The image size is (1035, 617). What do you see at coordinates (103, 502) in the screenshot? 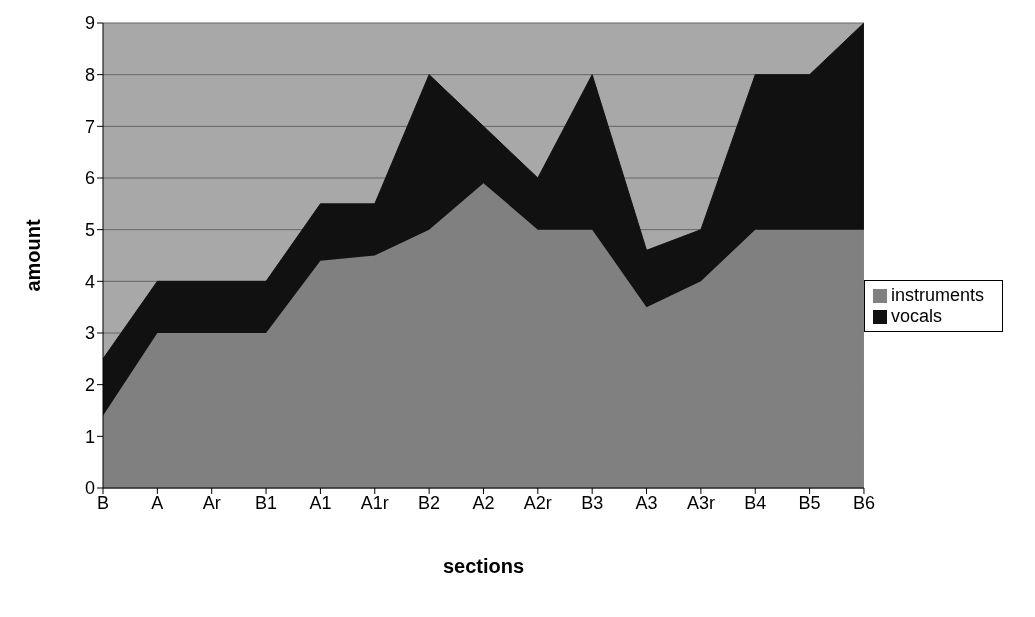
I see `x-tick-label: B` at bounding box center [103, 502].